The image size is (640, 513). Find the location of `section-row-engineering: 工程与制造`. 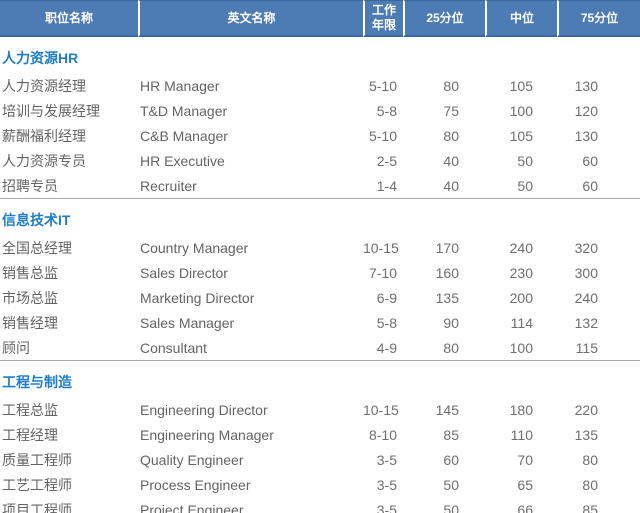

section-row-engineering: 工程与制造 is located at coordinates (320, 378).